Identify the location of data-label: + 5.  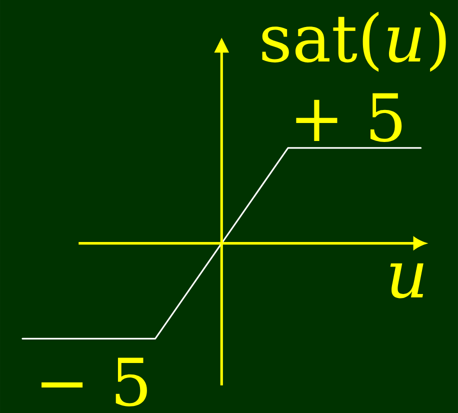
(349, 117).